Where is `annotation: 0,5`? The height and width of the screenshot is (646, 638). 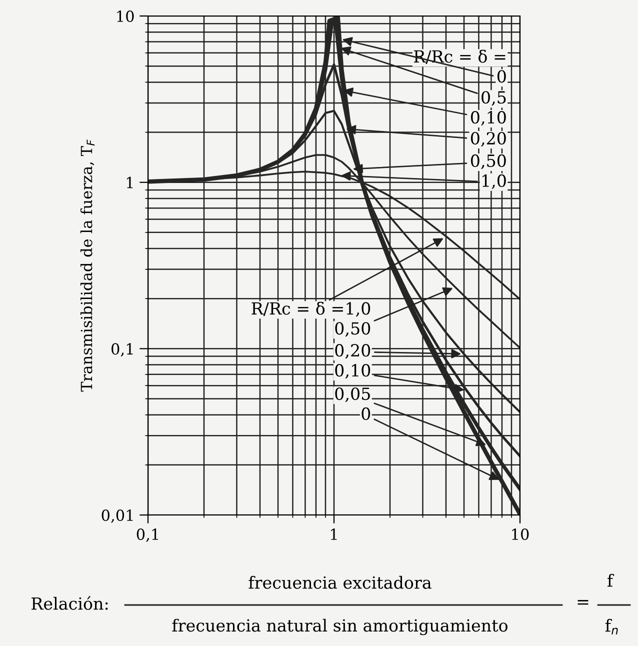 annotation: 0,5 is located at coordinates (494, 98).